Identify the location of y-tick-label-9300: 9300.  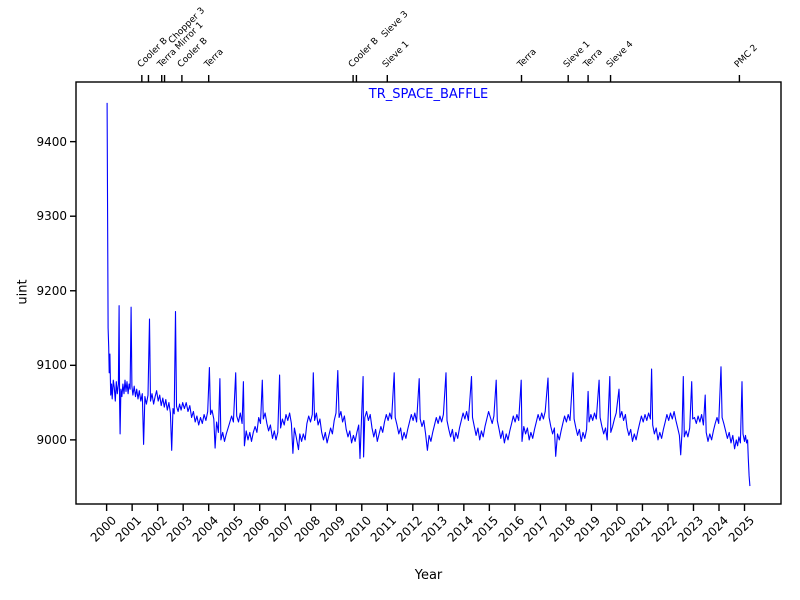
(51, 216).